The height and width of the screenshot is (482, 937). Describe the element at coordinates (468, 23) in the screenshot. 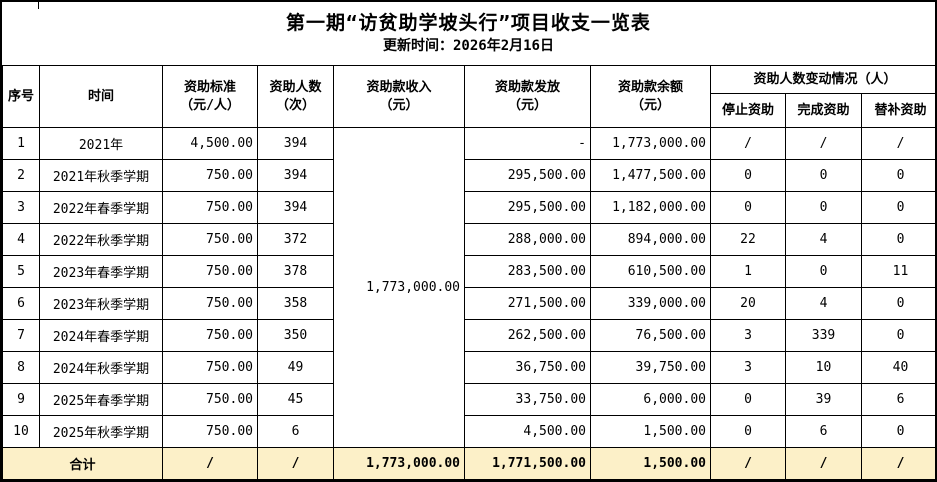

I see `page-title: 第一期“访贫助学坡头行”项目收支一览表` at that location.